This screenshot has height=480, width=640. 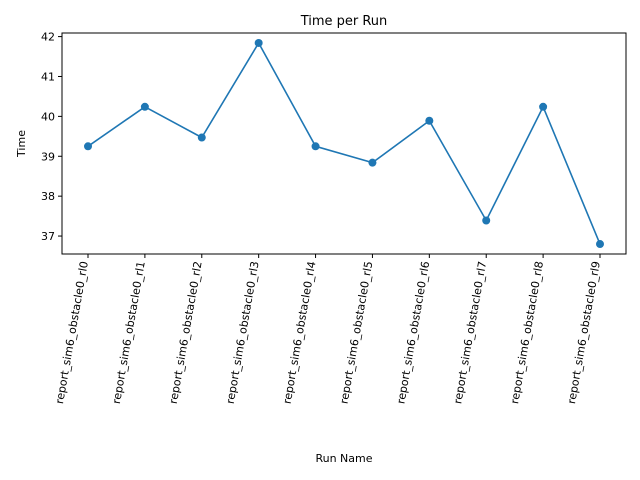 What do you see at coordinates (129, 332) in the screenshot?
I see `x-tick-label: report_sim6_obstacle0_rl1` at bounding box center [129, 332].